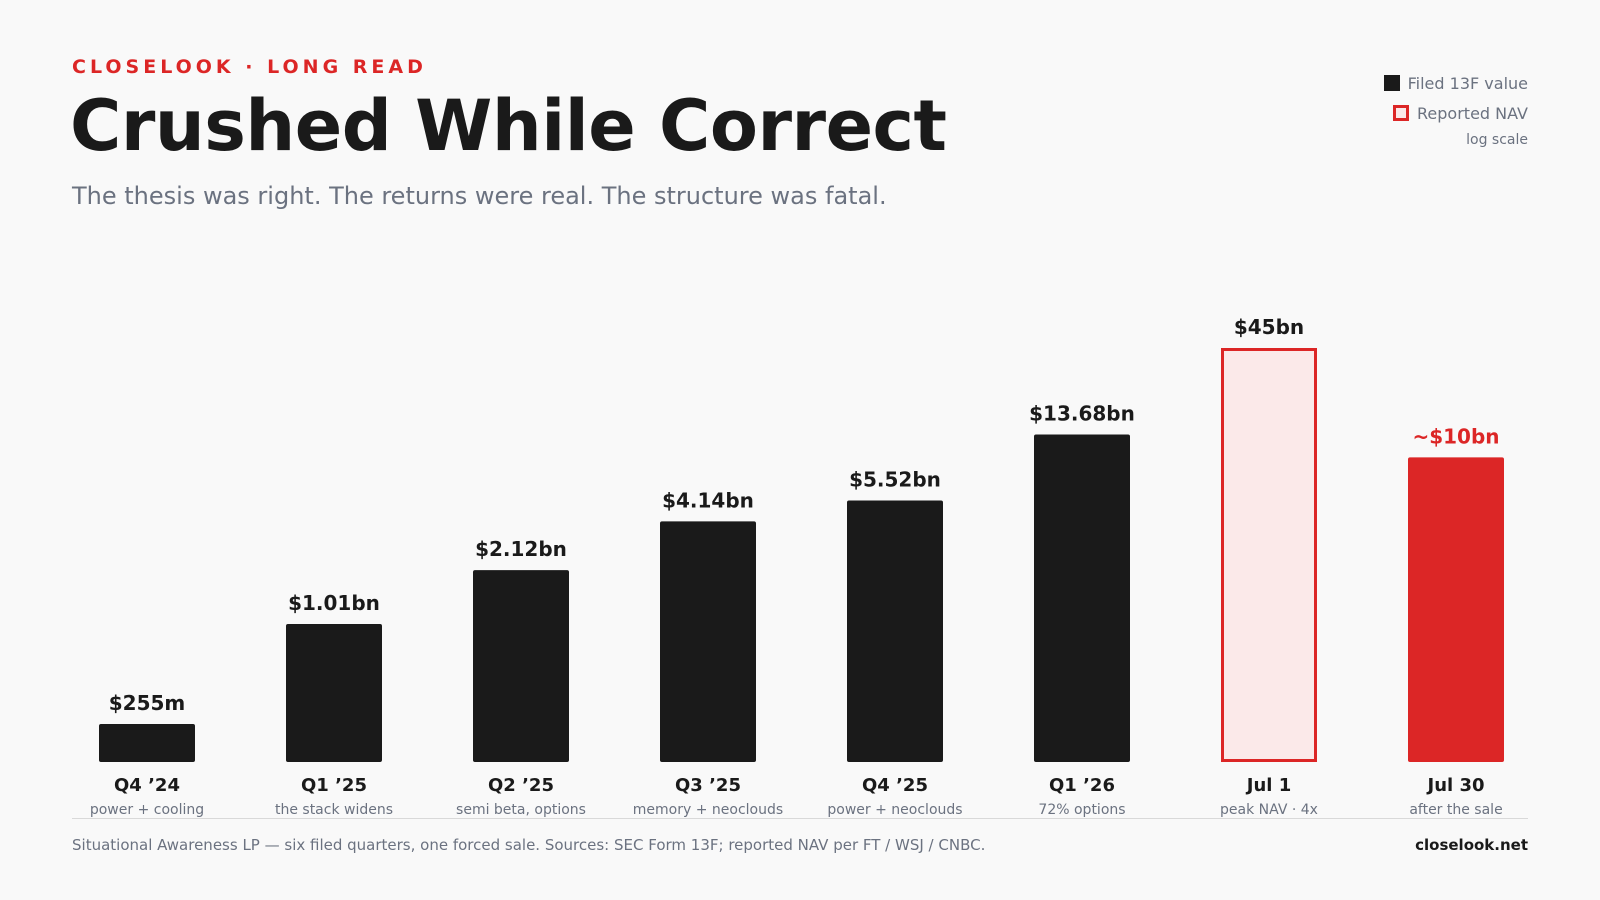 The height and width of the screenshot is (900, 1600). Describe the element at coordinates (334, 603) in the screenshot. I see `bar-value-label: $1.01bn` at that location.